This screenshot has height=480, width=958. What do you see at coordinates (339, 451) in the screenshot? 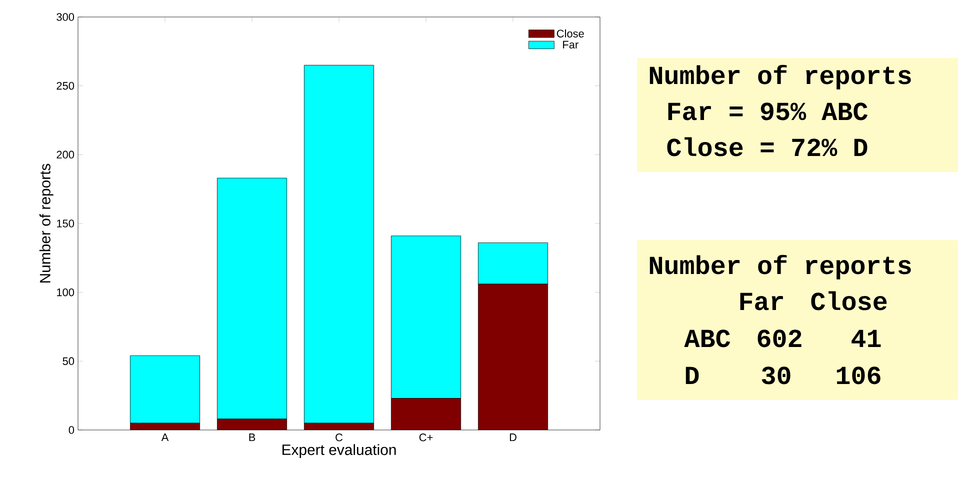
I see `x-axis-title: Expert evaluation` at bounding box center [339, 451].